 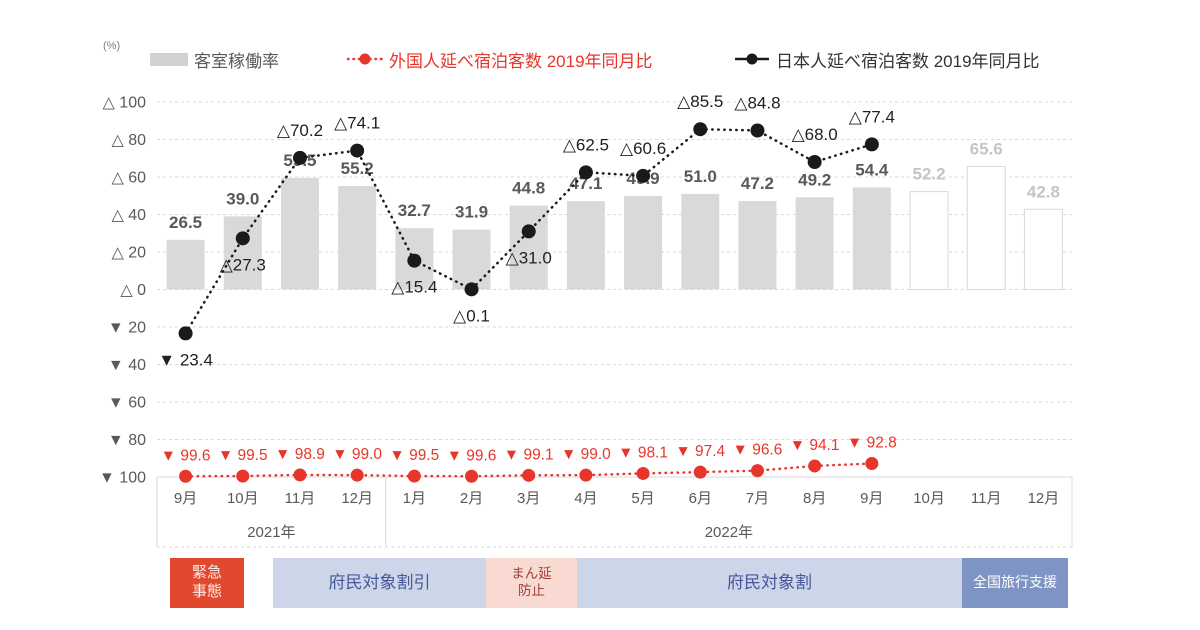 I want to click on point-value-label: ▼ 92.8, so click(x=872, y=443).